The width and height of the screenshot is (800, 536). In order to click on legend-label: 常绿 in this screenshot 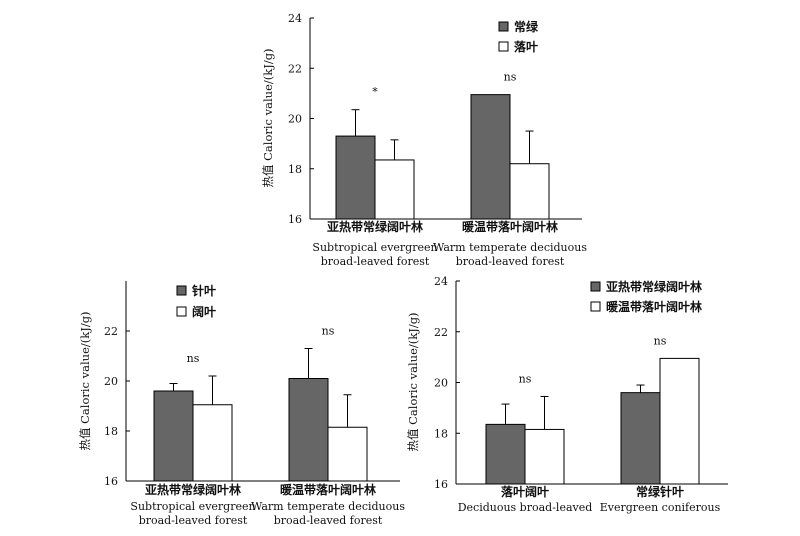, I will do `click(526, 26)`.